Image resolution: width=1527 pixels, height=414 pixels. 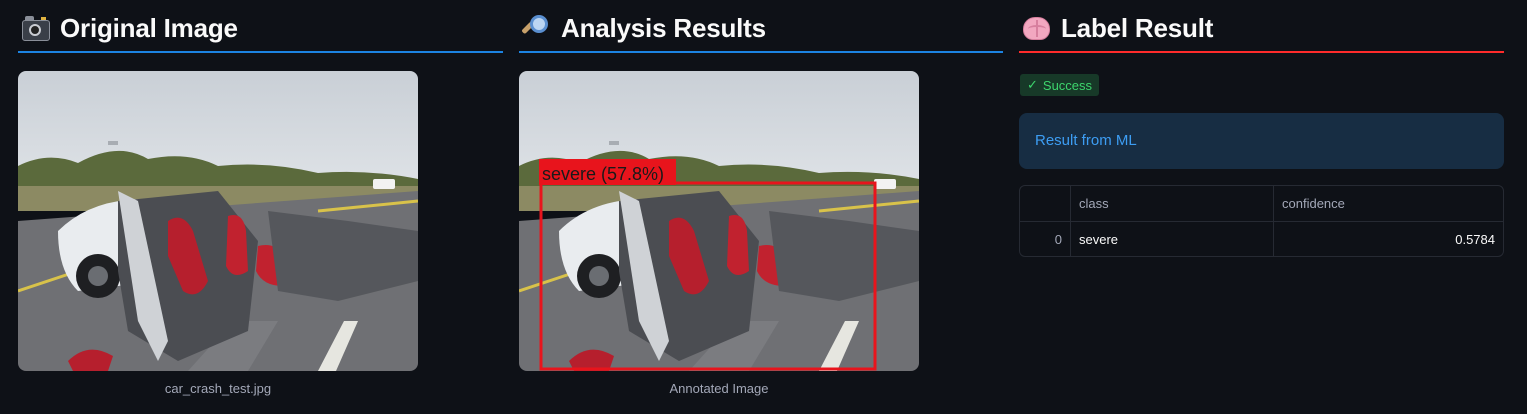 I want to click on section-title: Label Result, so click(x=1117, y=28).